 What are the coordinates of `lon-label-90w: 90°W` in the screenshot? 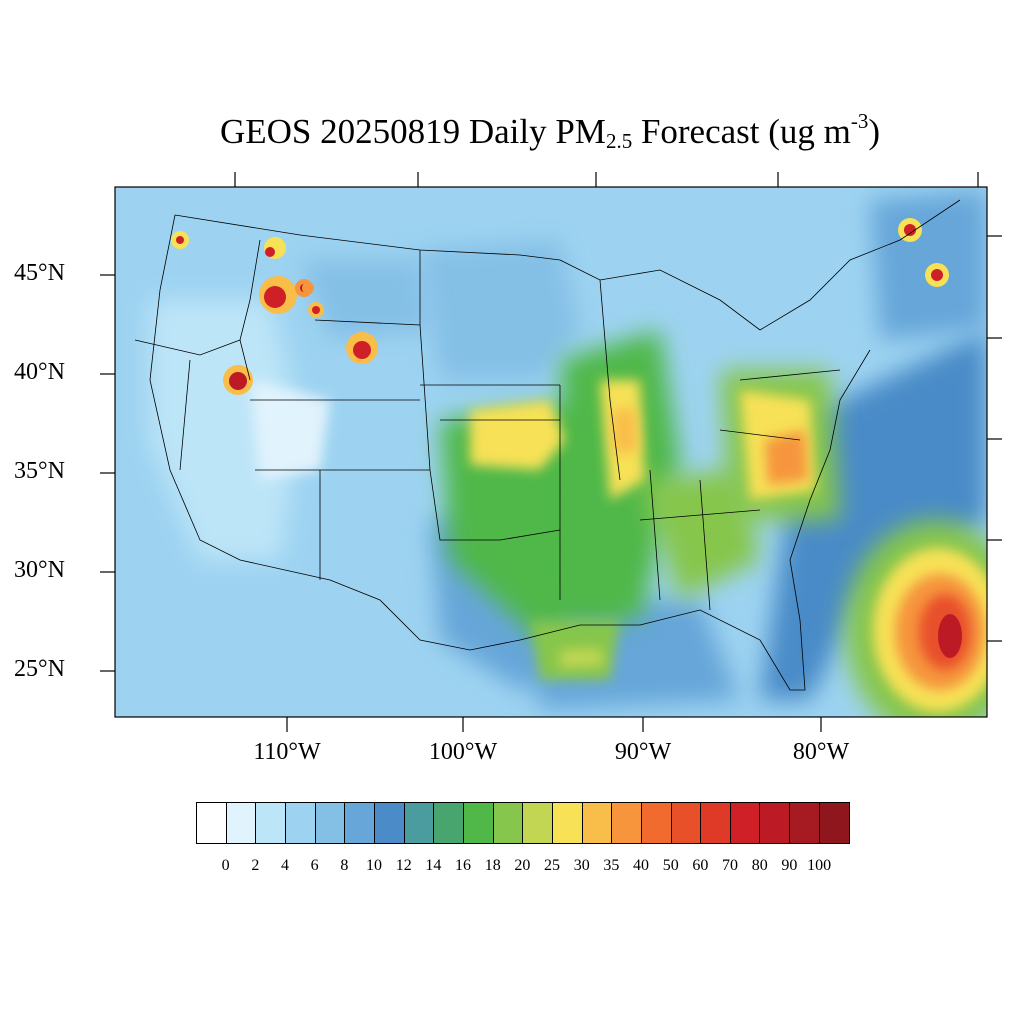 It's located at (643, 752).